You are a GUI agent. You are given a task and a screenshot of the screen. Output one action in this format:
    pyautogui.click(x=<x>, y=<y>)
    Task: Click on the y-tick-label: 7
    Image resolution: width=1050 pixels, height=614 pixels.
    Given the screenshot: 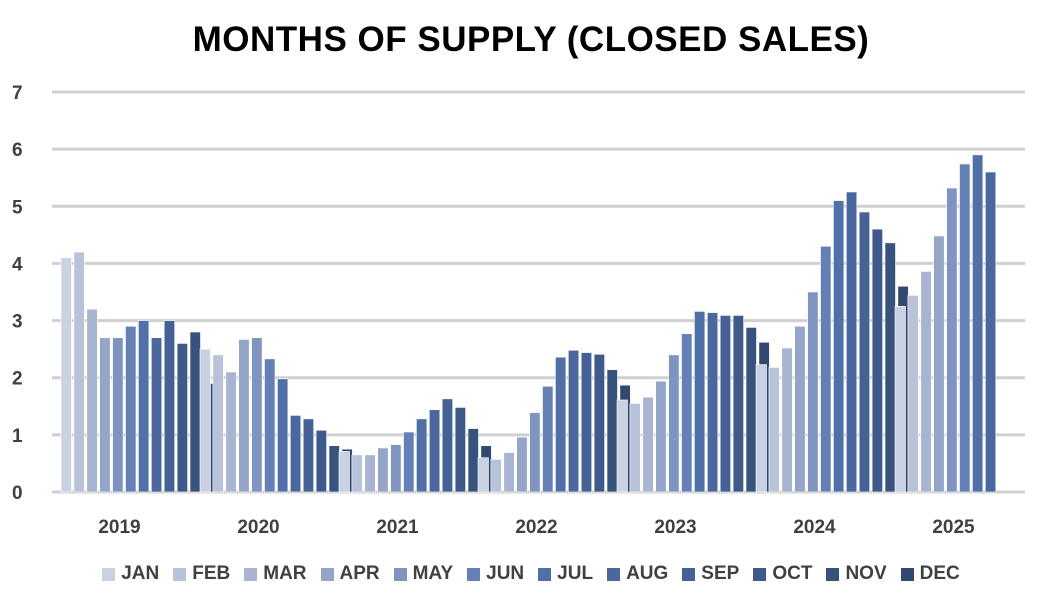 What is the action you would take?
    pyautogui.click(x=17, y=93)
    